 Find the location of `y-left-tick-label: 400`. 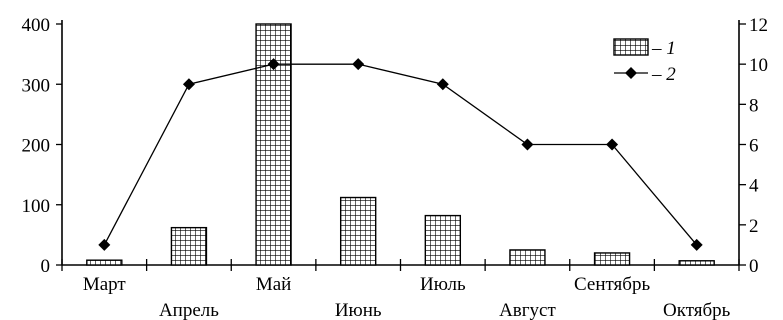

y-left-tick-label: 400 is located at coordinates (36, 25).